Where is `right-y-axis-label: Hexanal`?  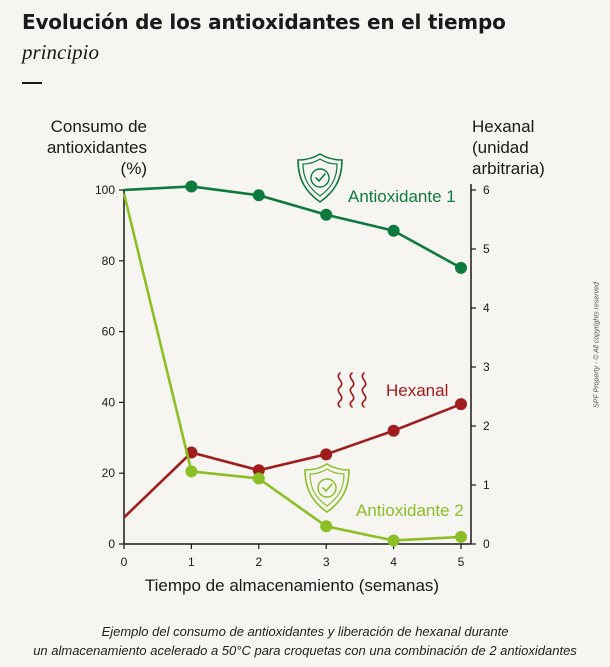
right-y-axis-label: Hexanal is located at coordinates (503, 126).